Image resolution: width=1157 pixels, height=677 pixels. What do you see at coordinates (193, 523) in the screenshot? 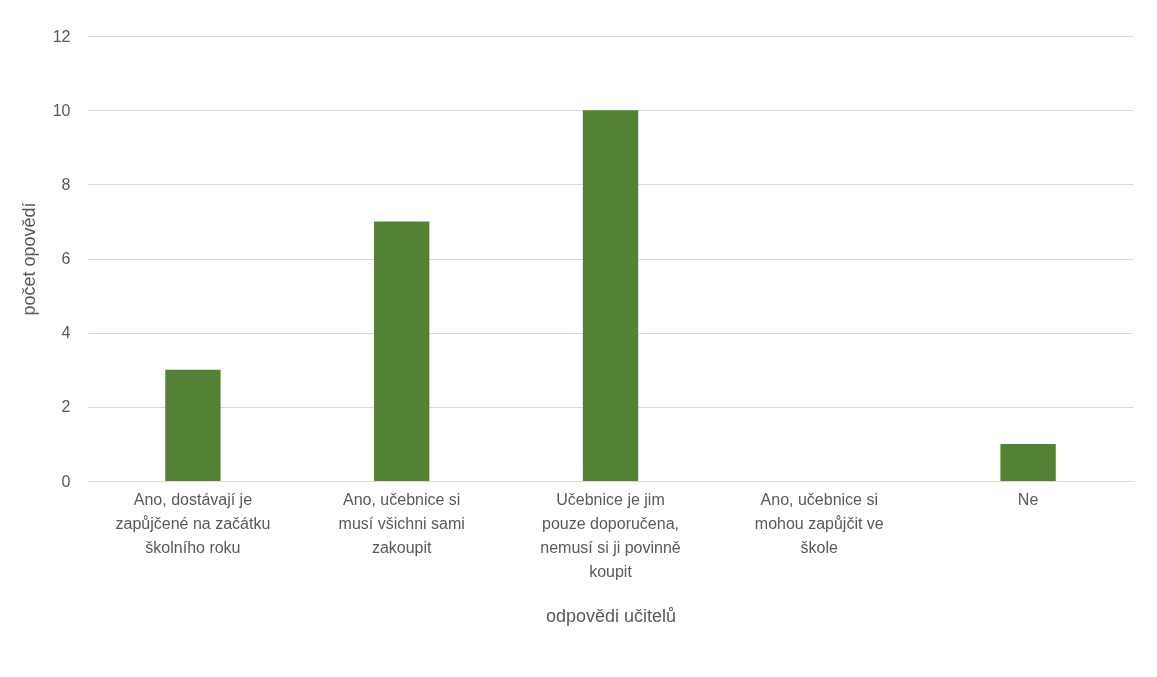
I see `x-tick-label: Ano, dostávají je zapůjčené na začátku školního roku` at bounding box center [193, 523].